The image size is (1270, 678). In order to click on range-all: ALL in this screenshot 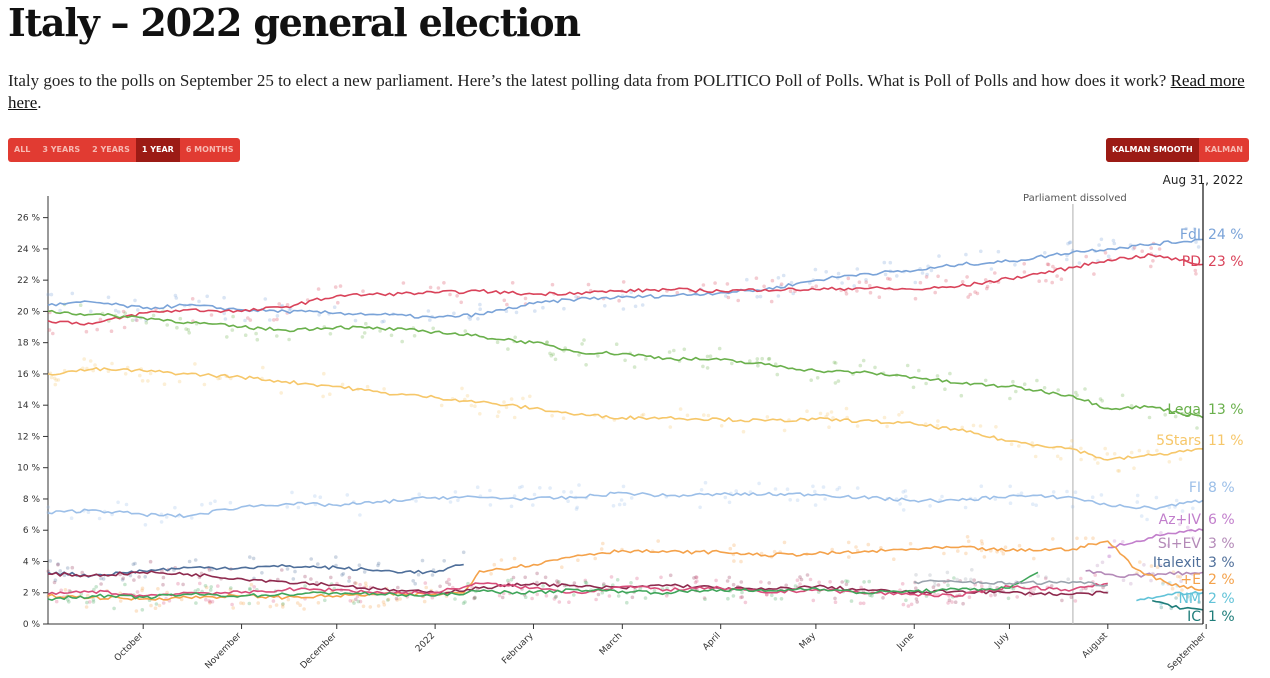, I will do `click(22, 149)`.